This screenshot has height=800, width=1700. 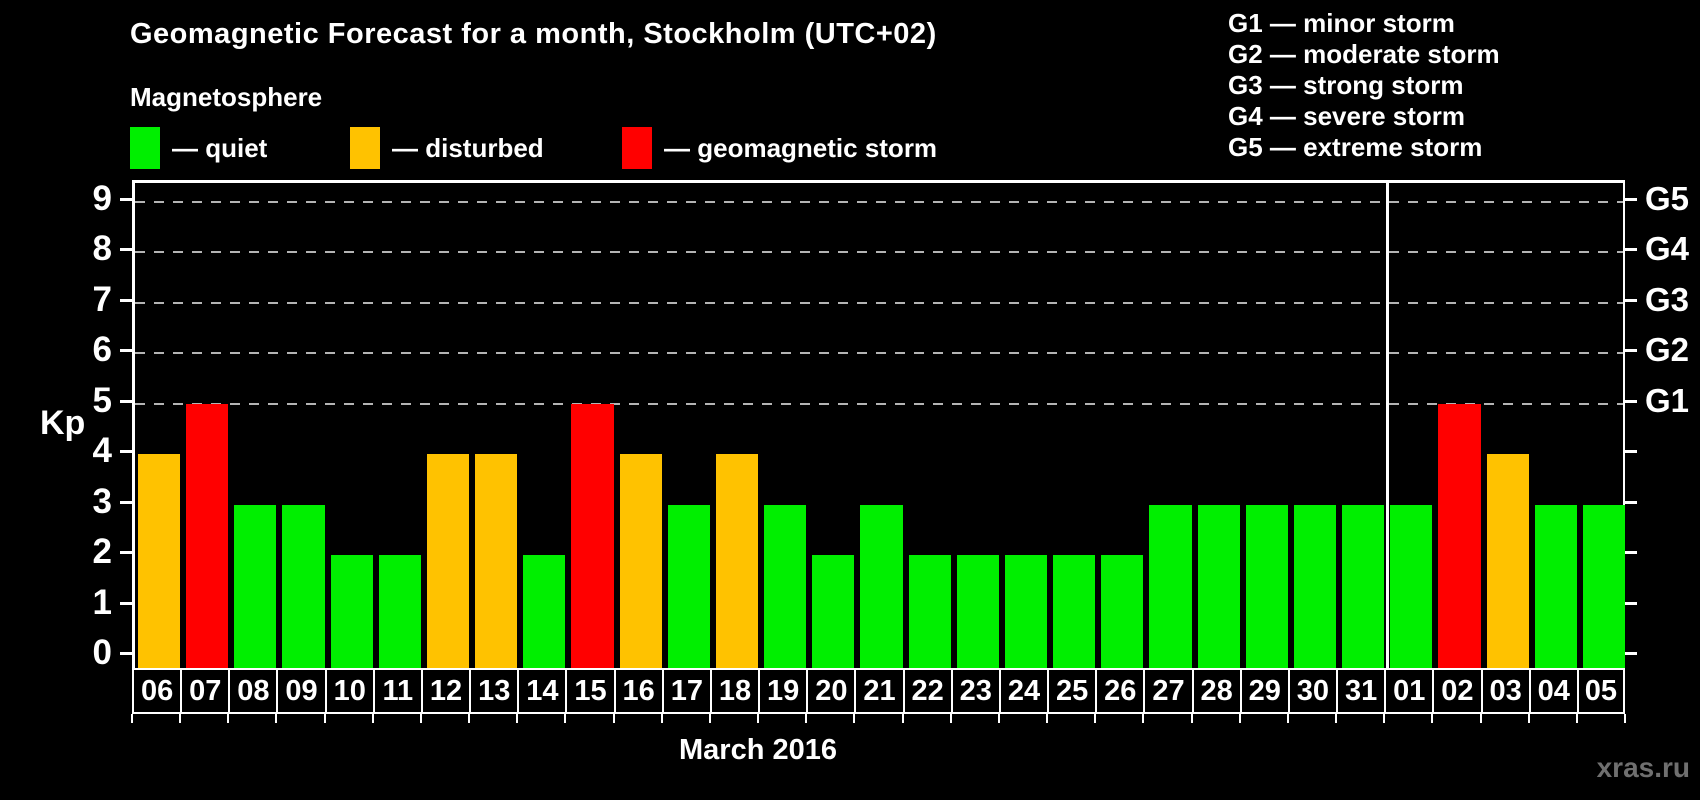 What do you see at coordinates (1355, 147) in the screenshot?
I see `g-scale-line-g5: G5 — extreme storm` at bounding box center [1355, 147].